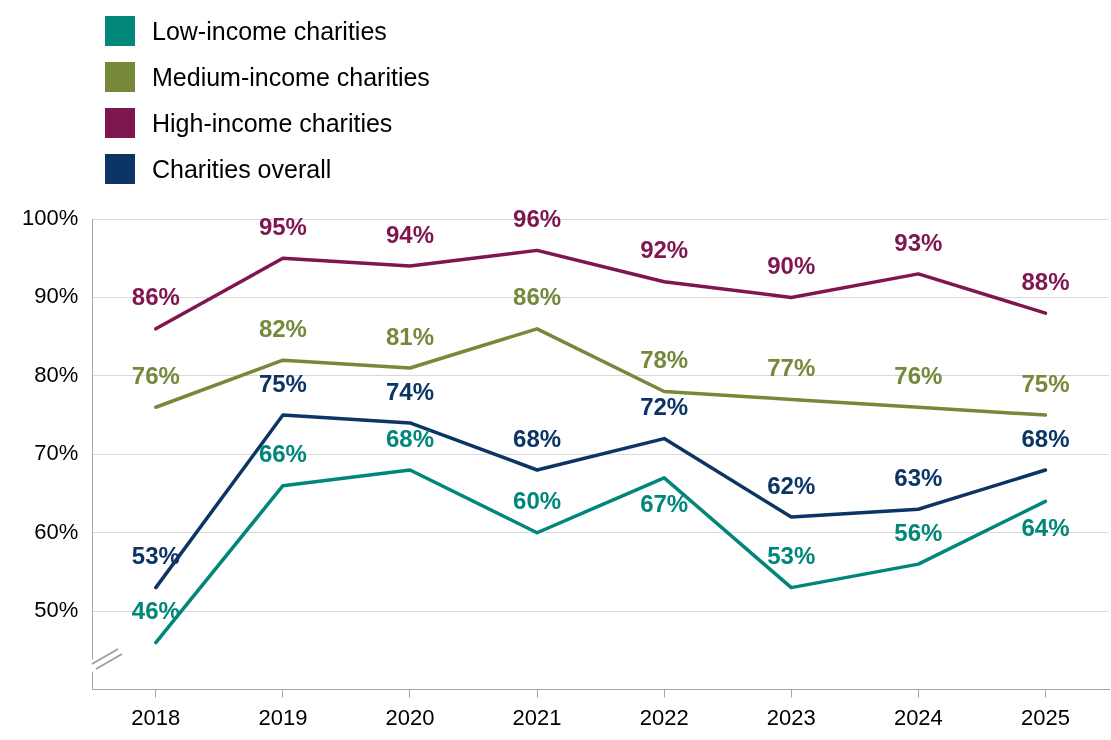  I want to click on data-label: 60%, so click(537, 501).